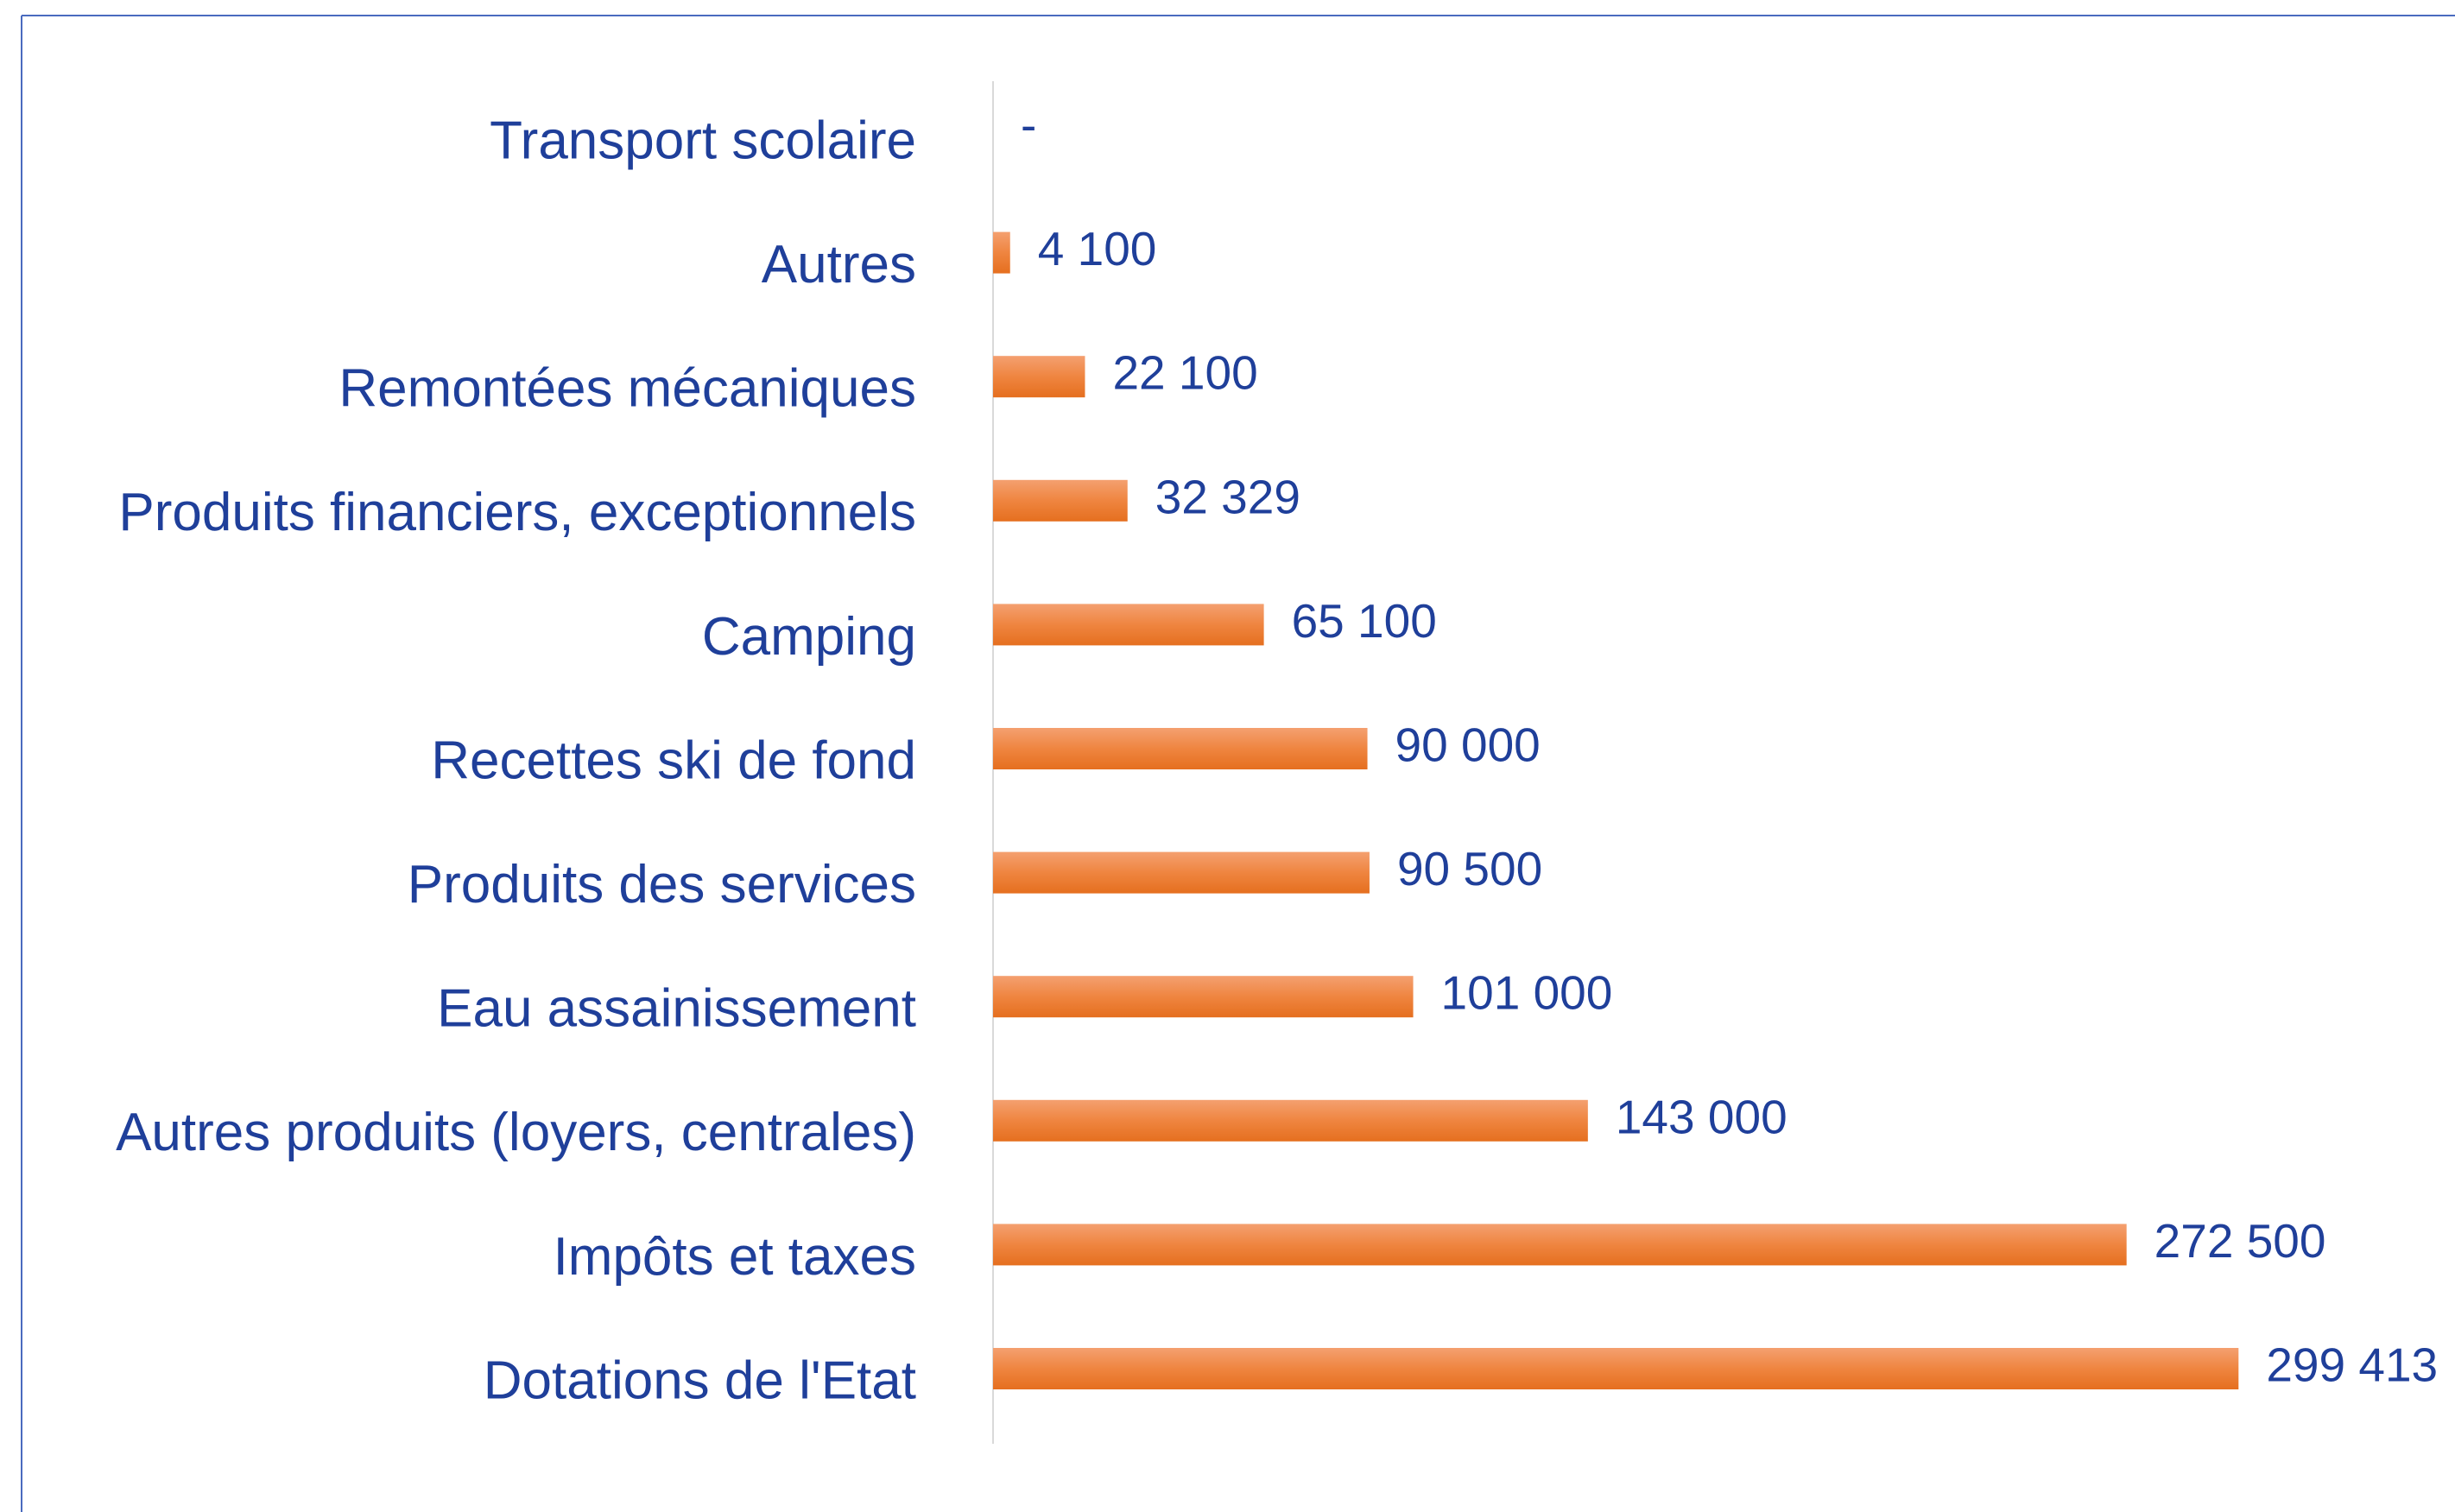  I want to click on data-label: -, so click(1028, 125).